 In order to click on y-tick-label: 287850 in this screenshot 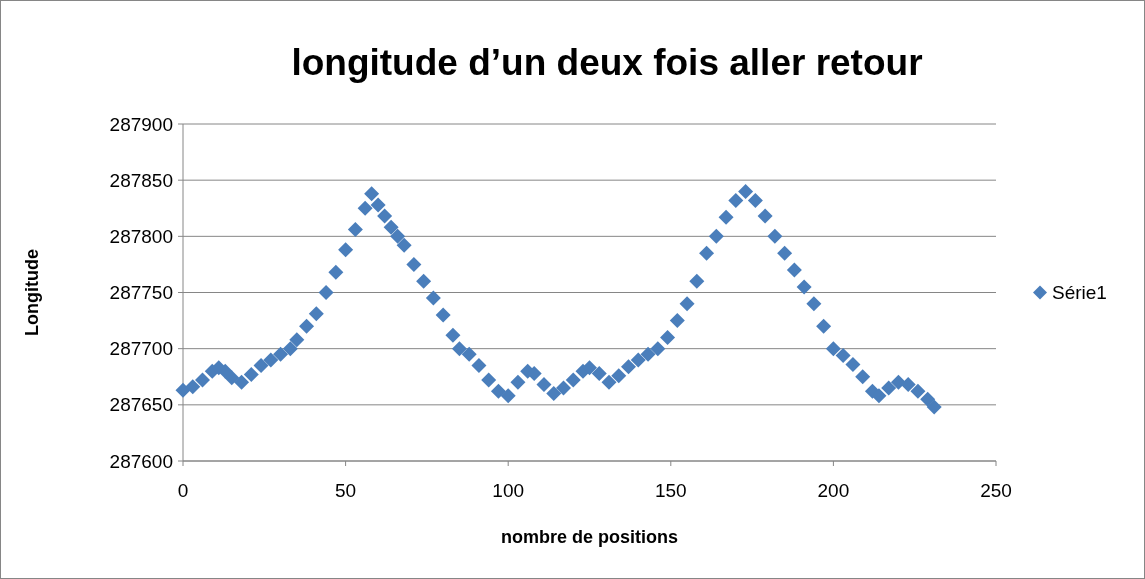, I will do `click(141, 180)`.